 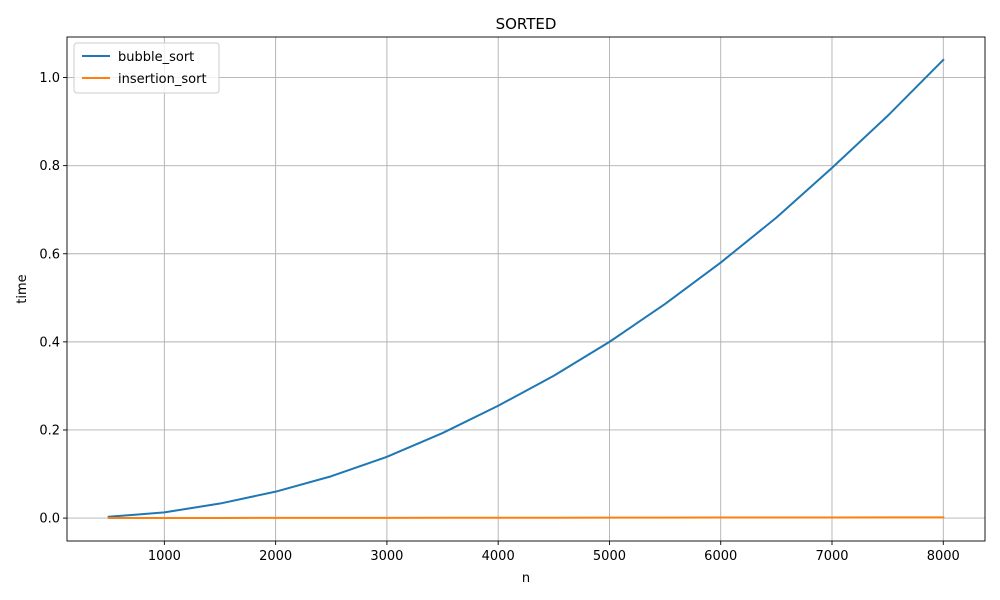 I want to click on y-tick-label: 0.6, so click(x=49, y=254).